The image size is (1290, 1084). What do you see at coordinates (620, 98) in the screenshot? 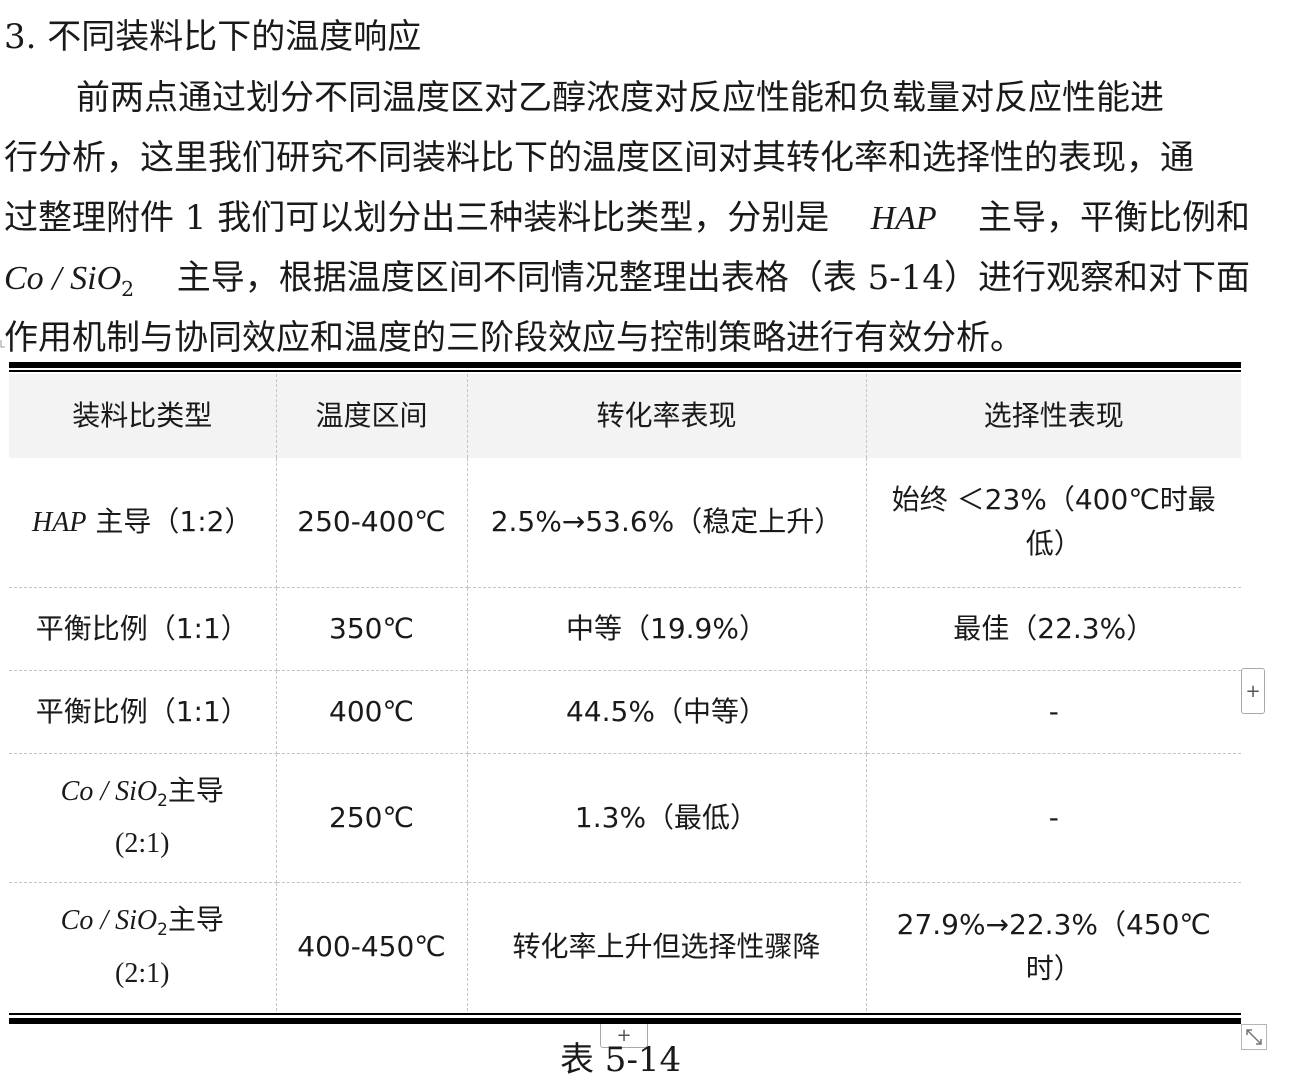
I see `paragraph-line-1: 前两点通过划分不同温度区对乙醇浓度对反应性能和负载量对反应性能进` at bounding box center [620, 98].